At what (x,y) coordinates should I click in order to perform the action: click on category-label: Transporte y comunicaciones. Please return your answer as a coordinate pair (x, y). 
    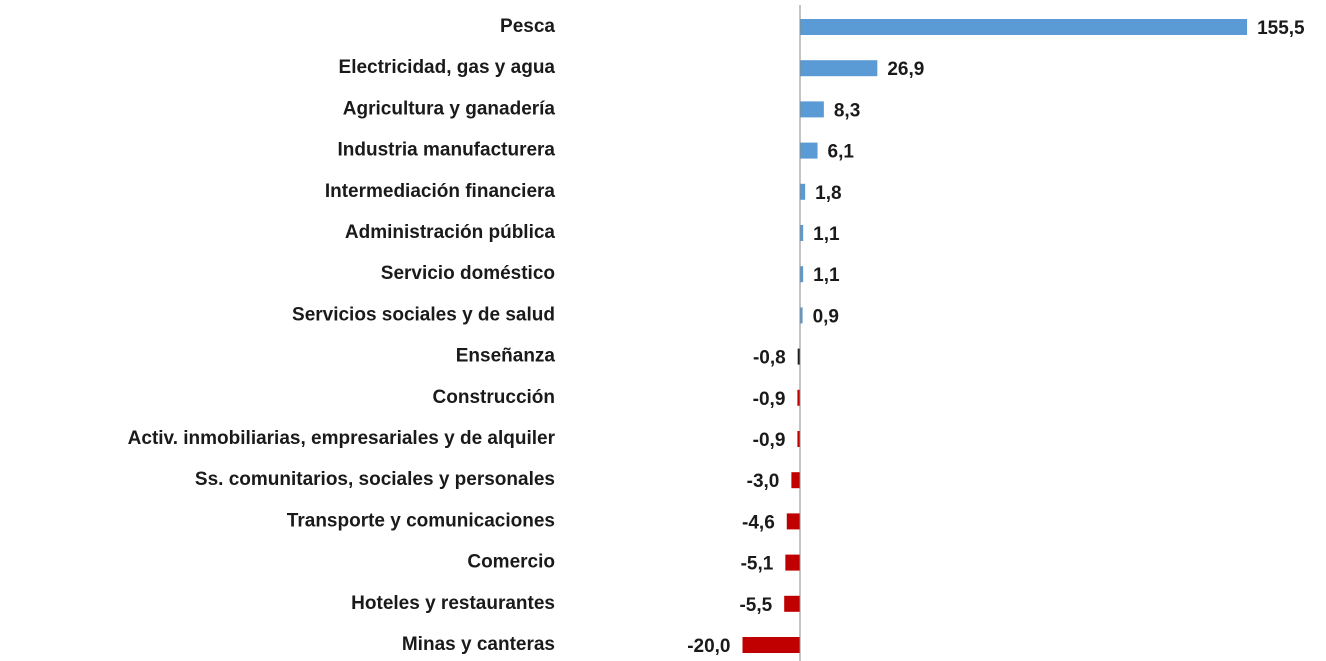
    Looking at the image, I should click on (421, 520).